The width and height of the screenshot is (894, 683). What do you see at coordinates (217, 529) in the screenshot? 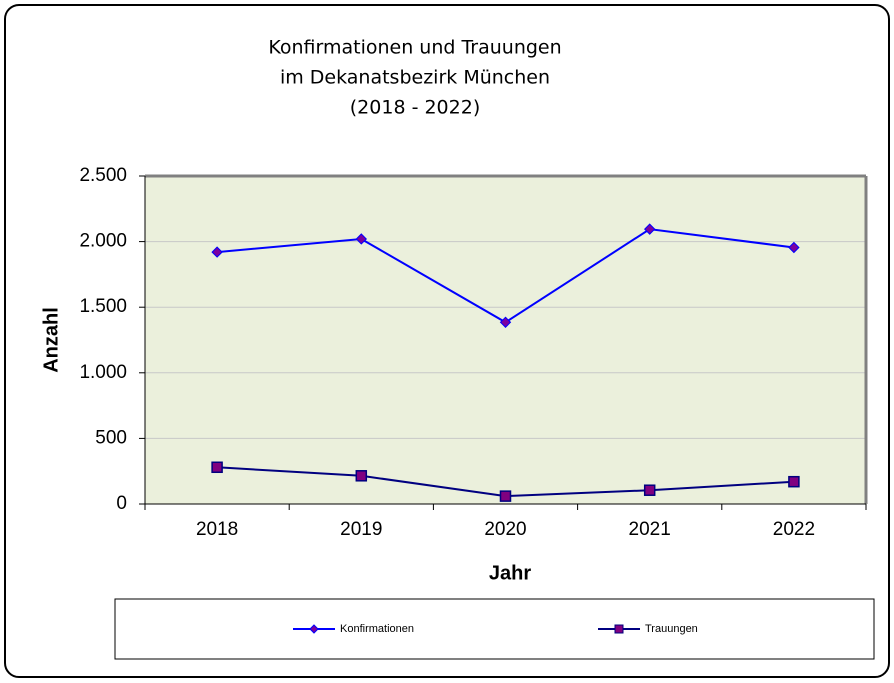
I see `x-tick-label: 2018` at bounding box center [217, 529].